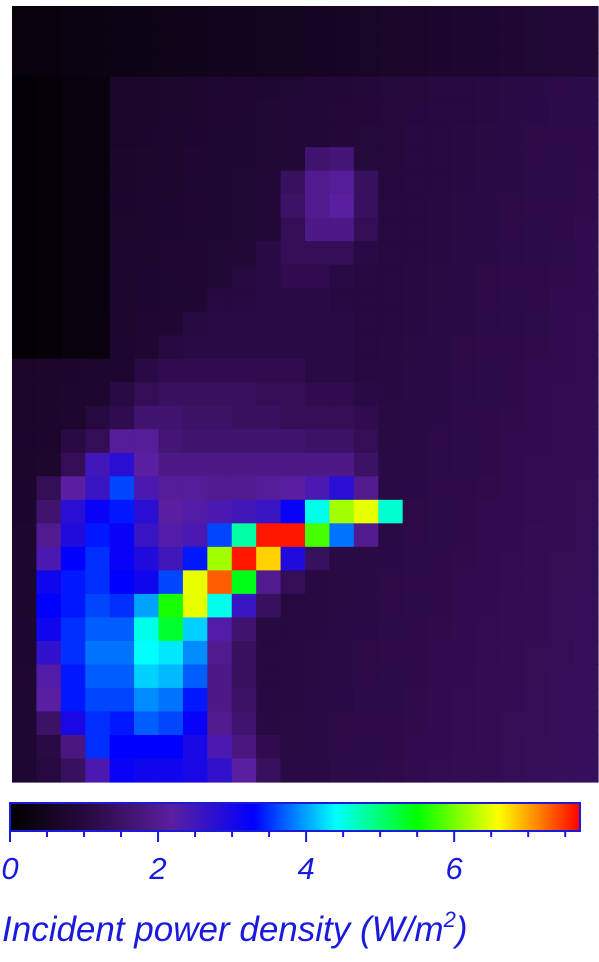 The width and height of the screenshot is (599, 962). What do you see at coordinates (299, 827) in the screenshot?
I see `colorbar` at bounding box center [299, 827].